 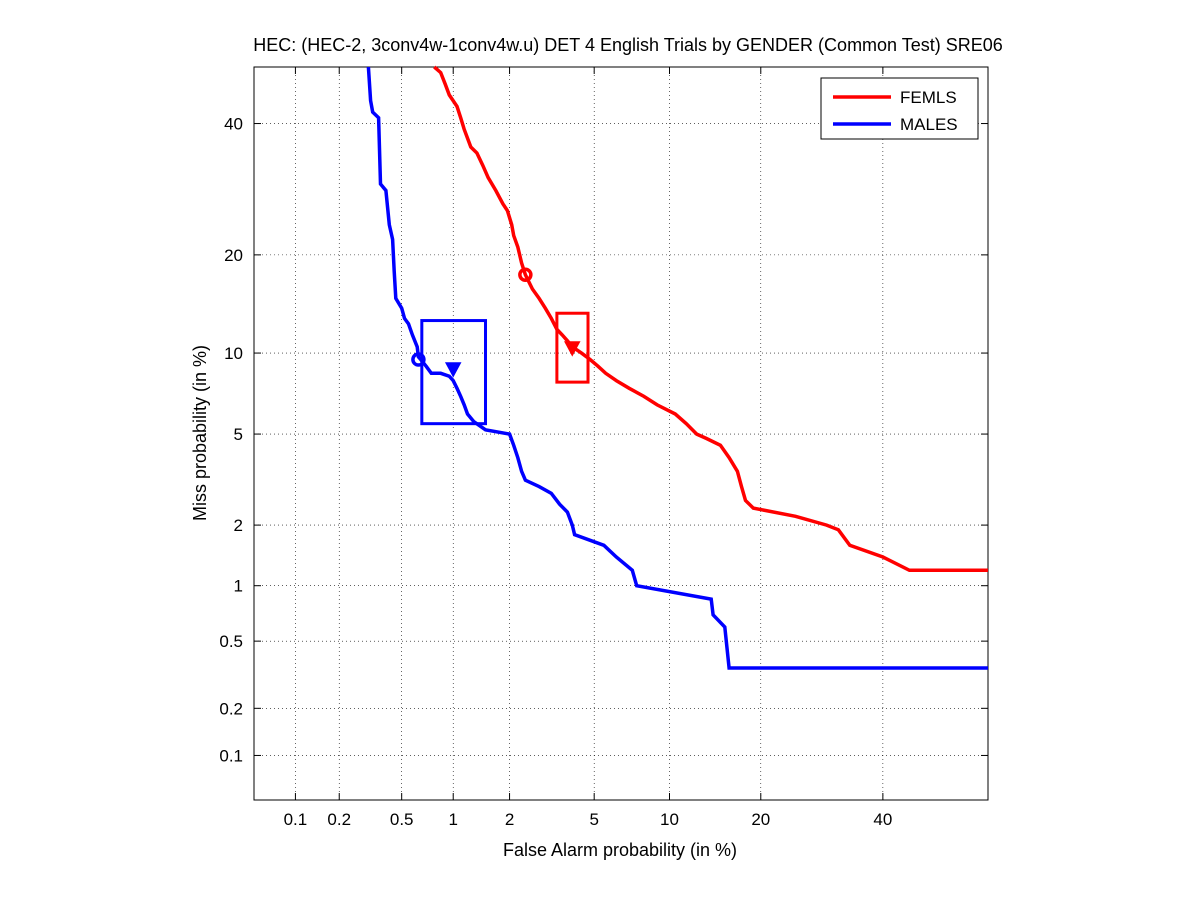 What do you see at coordinates (509, 819) in the screenshot?
I see `x-tick-label: 2` at bounding box center [509, 819].